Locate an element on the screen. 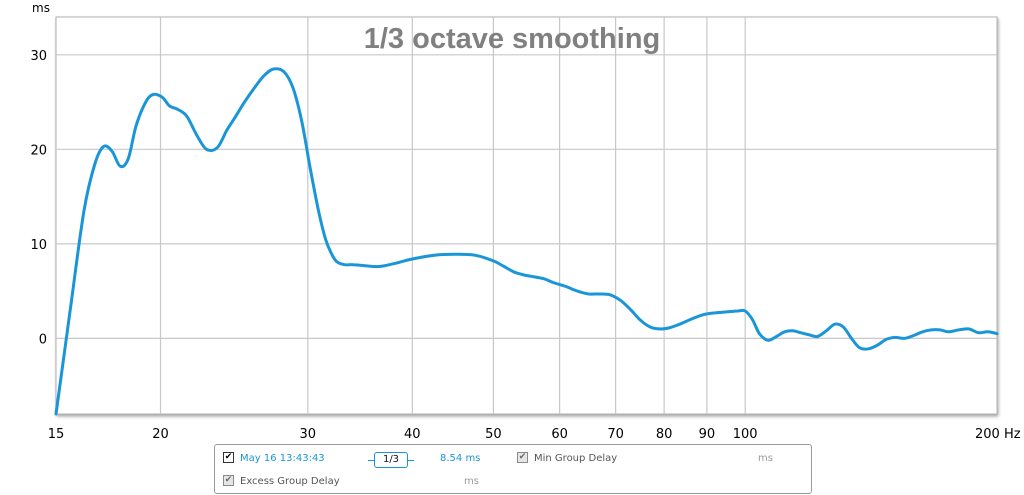 The image size is (1024, 495). x-tick-label: 50 is located at coordinates (493, 433).